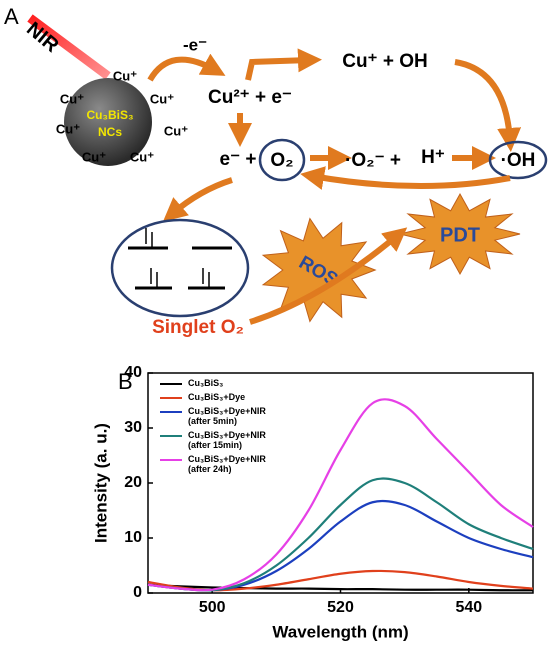  I want to click on cu-ions: Cu⁺Cu⁺ Cu⁺Cu⁺ Cu⁺Cu⁺ Cu⁺, so click(122, 116).